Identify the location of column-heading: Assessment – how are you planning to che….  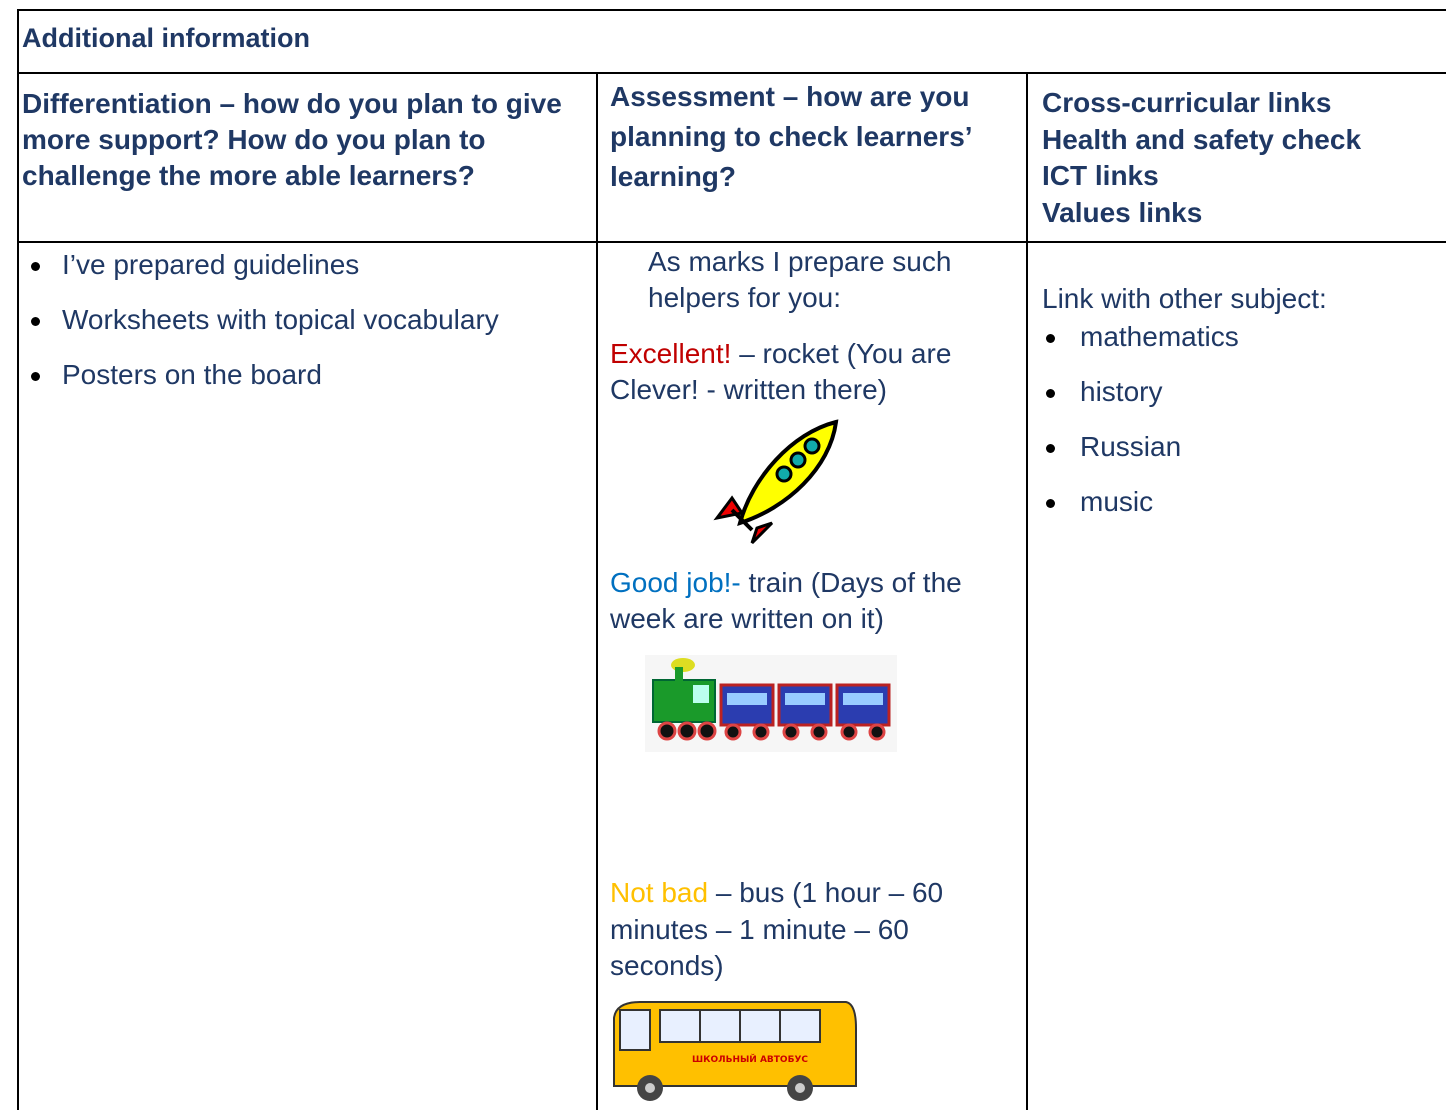
(791, 136).